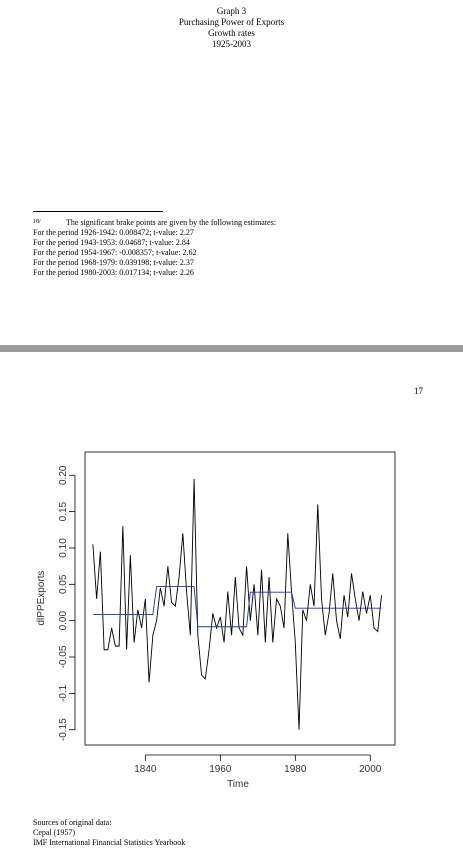 This screenshot has height=854, width=463. I want to click on header-line: Graph 3, so click(231, 11).